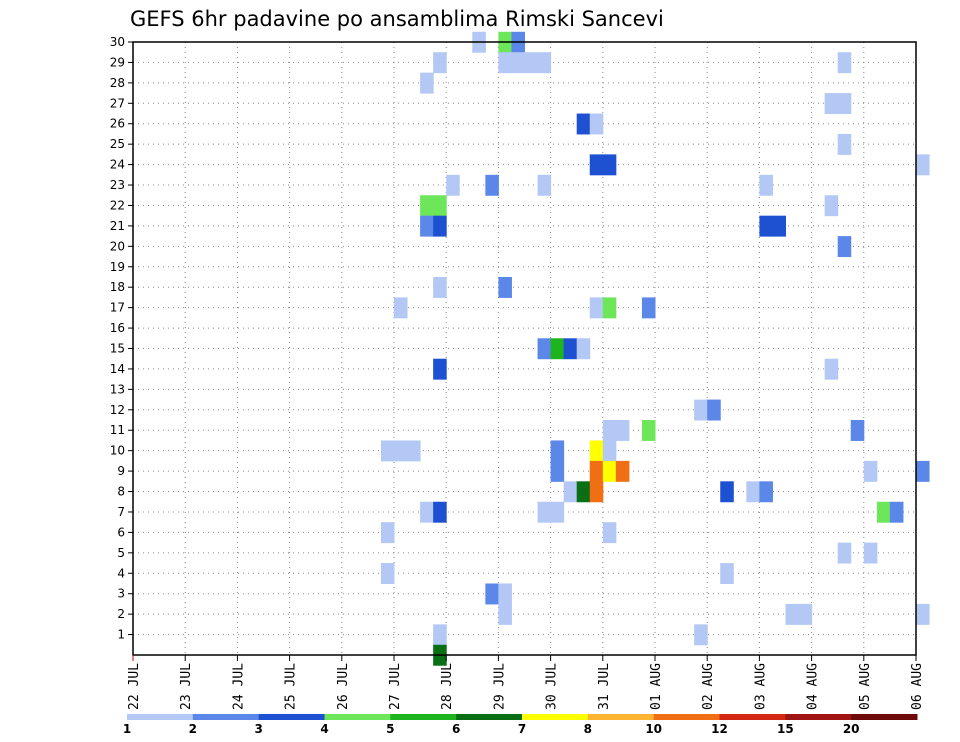 This screenshot has width=960, height=742. Describe the element at coordinates (851, 729) in the screenshot. I see `colorbar-label: 20` at that location.